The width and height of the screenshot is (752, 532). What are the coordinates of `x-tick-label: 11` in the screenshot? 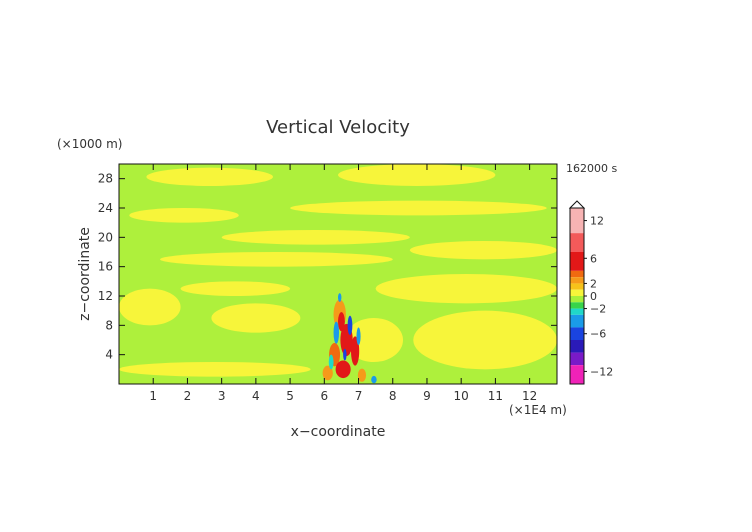 It's located at (495, 396).